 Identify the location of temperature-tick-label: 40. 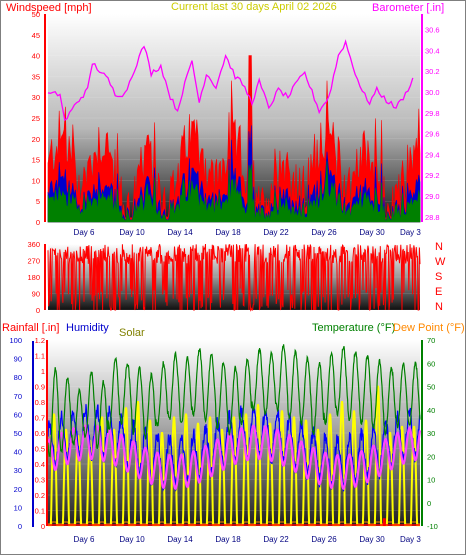
(431, 410).